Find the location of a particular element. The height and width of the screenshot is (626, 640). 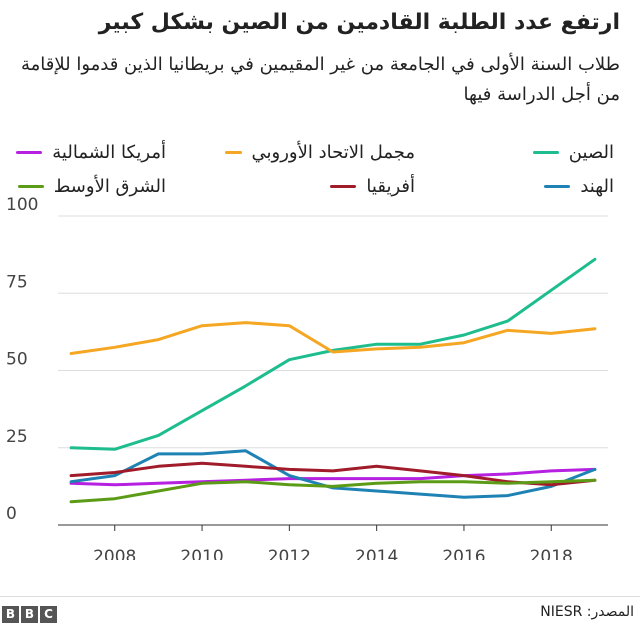

legend-item: أمريكا الشمالية is located at coordinates (83, 152).